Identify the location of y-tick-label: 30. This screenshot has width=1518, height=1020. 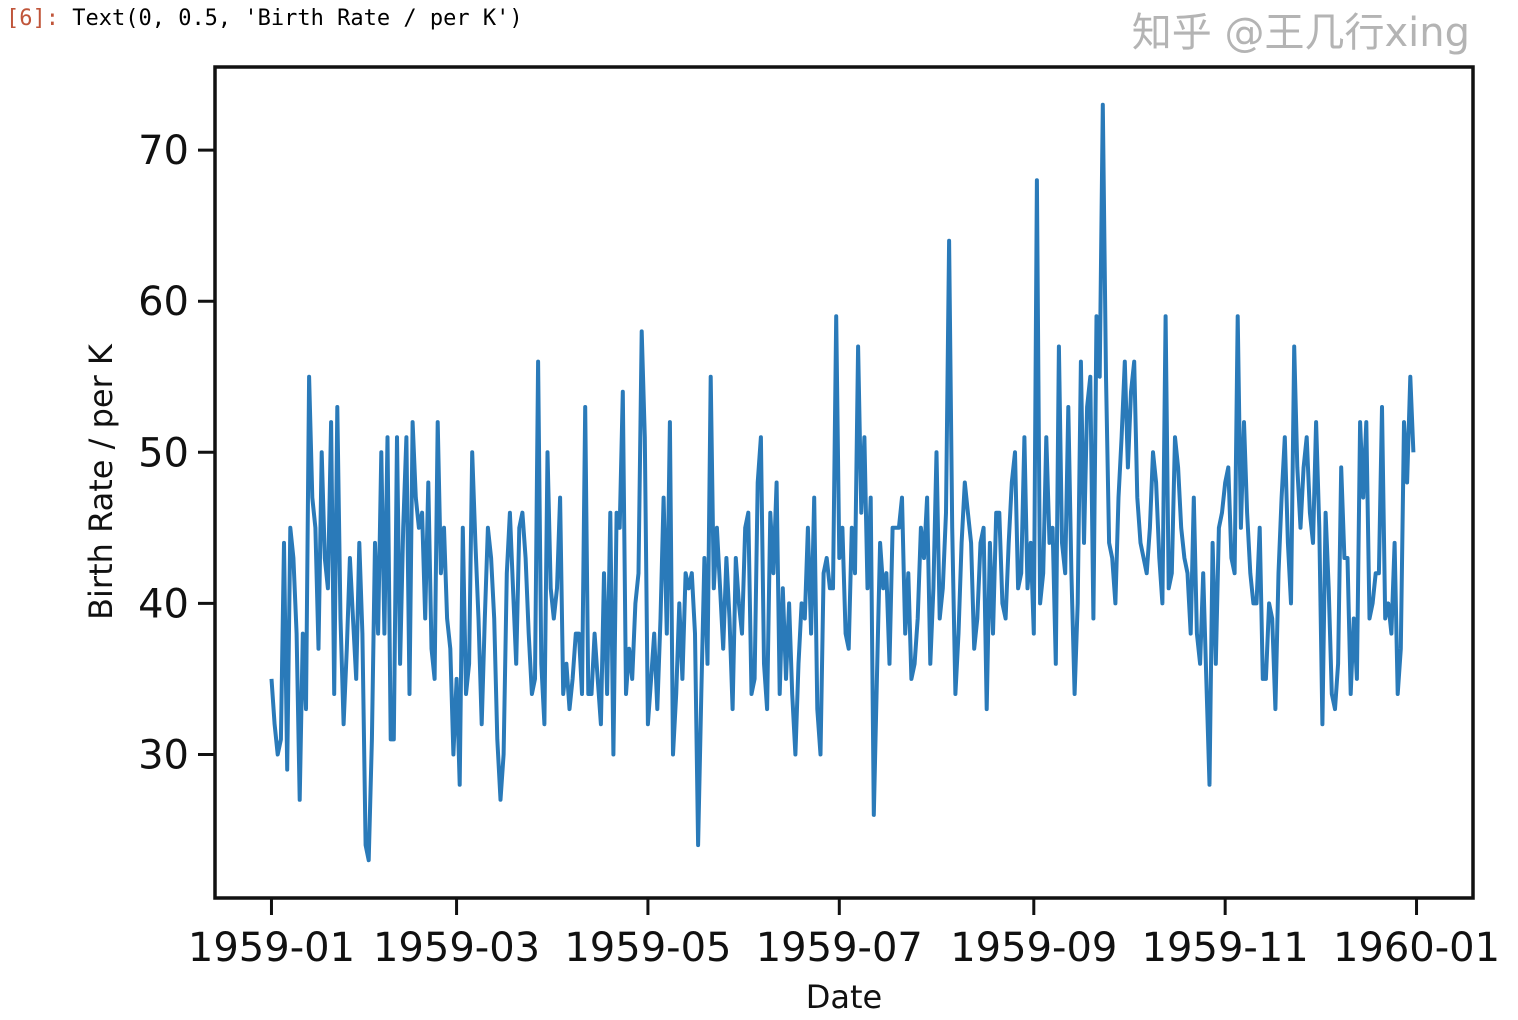
(163, 755).